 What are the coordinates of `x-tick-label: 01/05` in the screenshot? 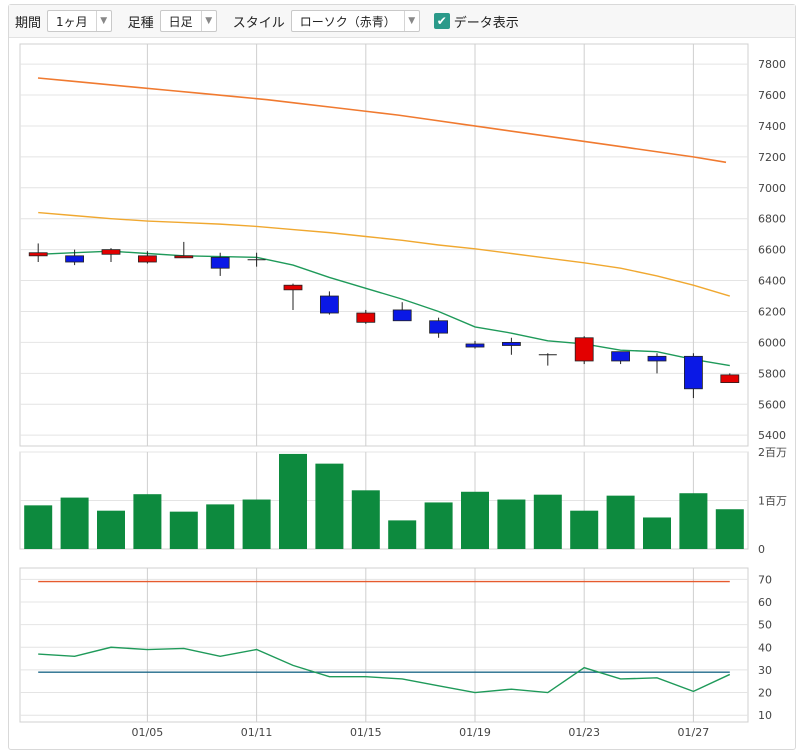 It's located at (148, 732).